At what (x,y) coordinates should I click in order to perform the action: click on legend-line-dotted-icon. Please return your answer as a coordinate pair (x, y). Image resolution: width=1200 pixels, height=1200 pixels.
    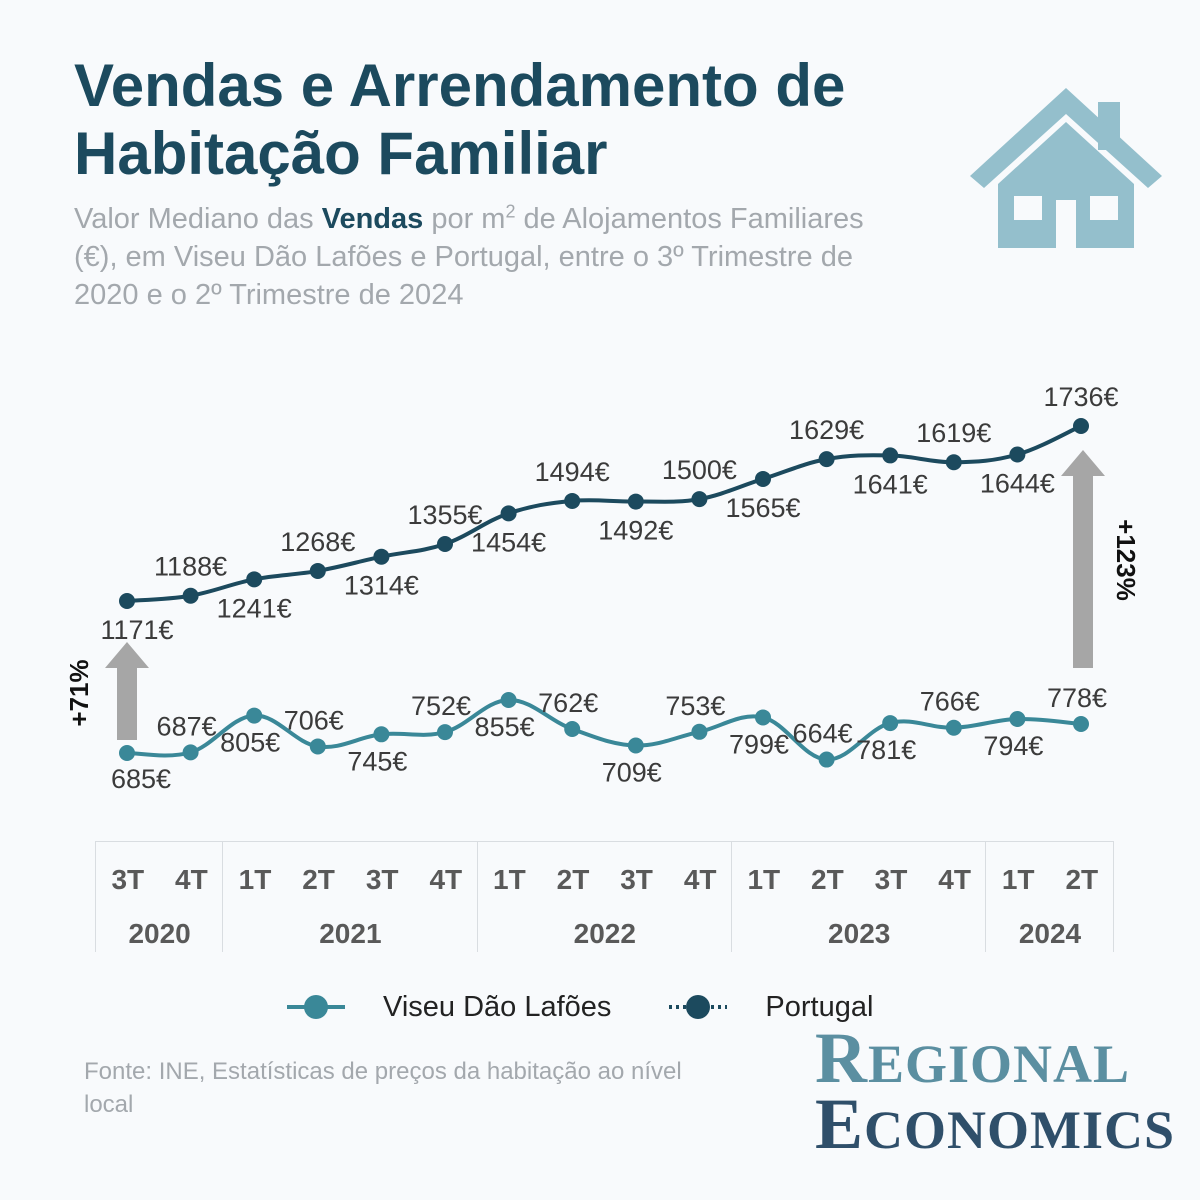
    Looking at the image, I should click on (698, 1007).